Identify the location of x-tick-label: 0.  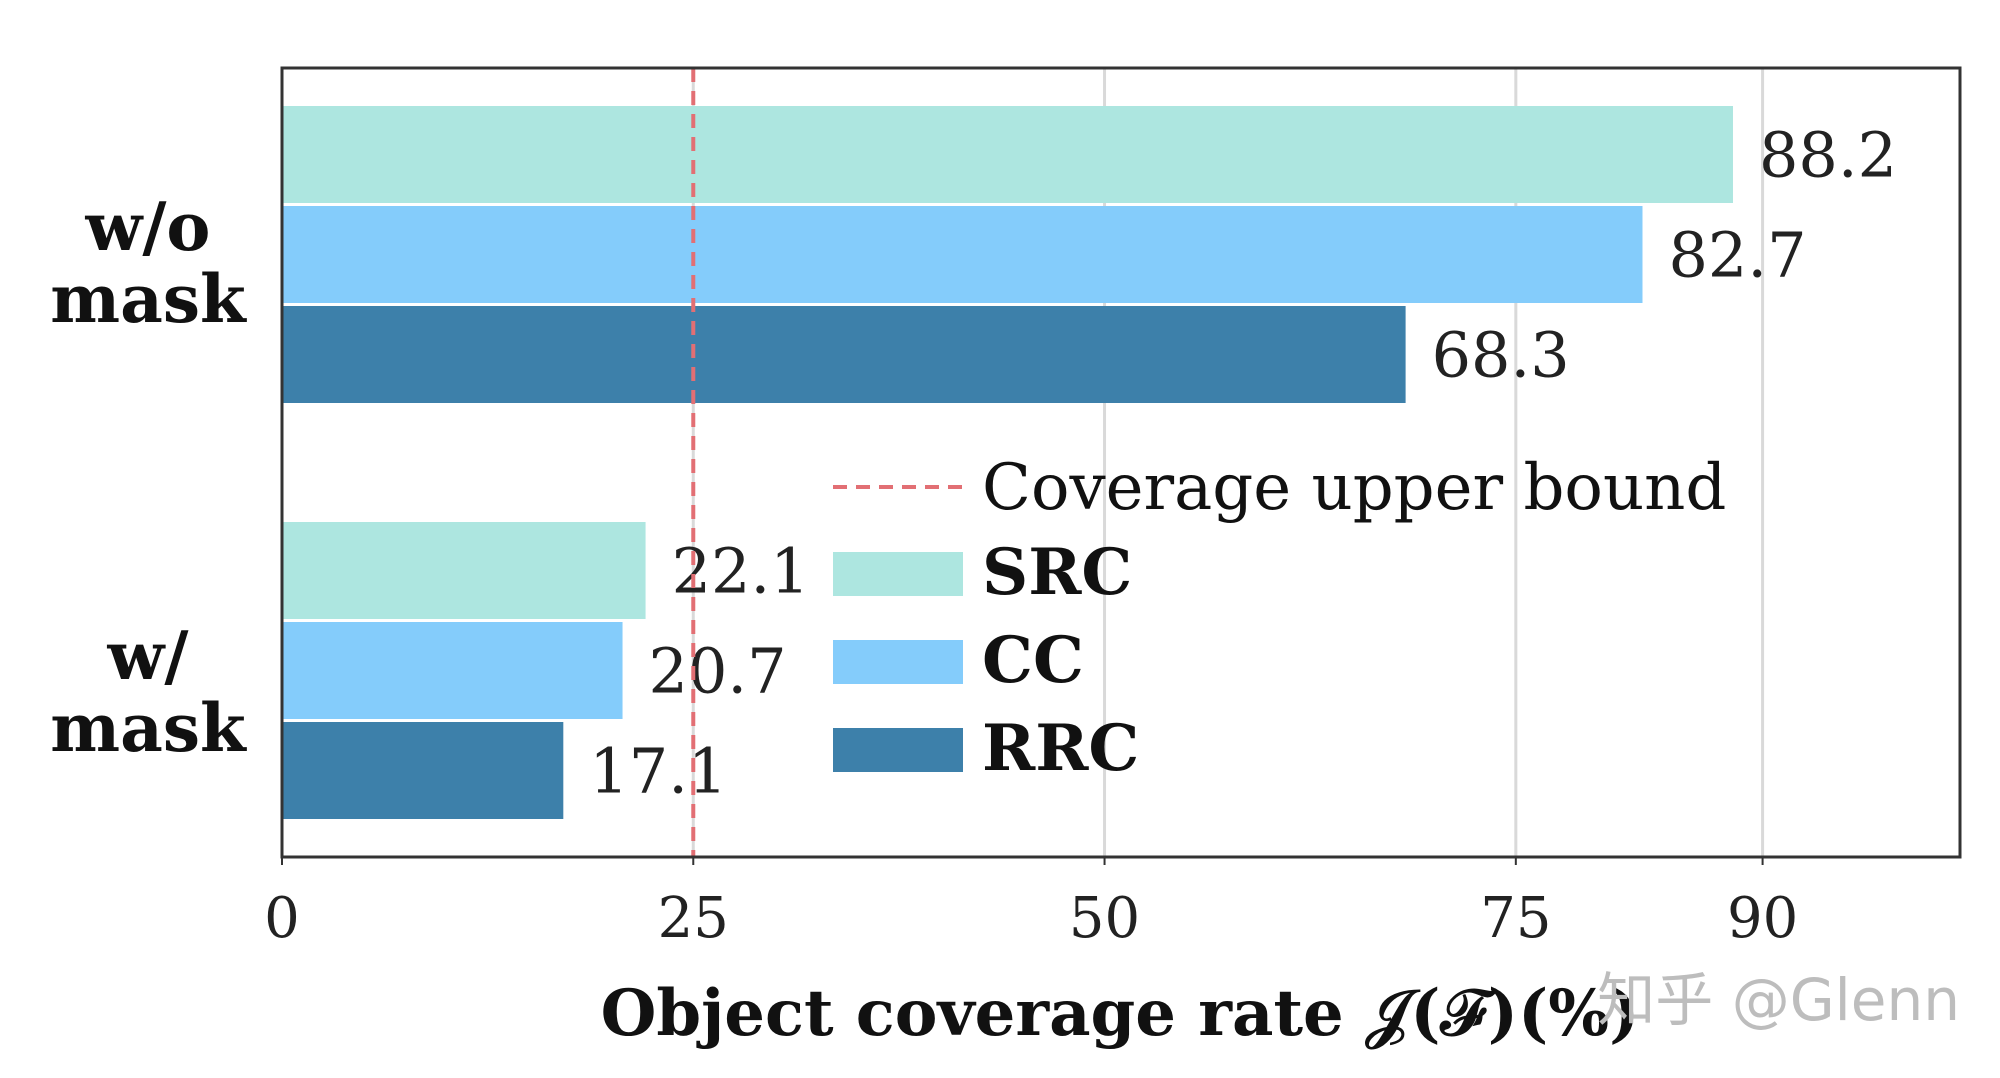
(282, 918).